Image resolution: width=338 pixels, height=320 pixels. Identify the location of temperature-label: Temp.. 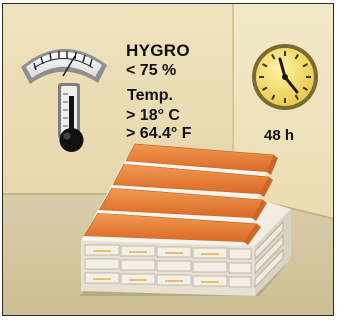
(150, 95).